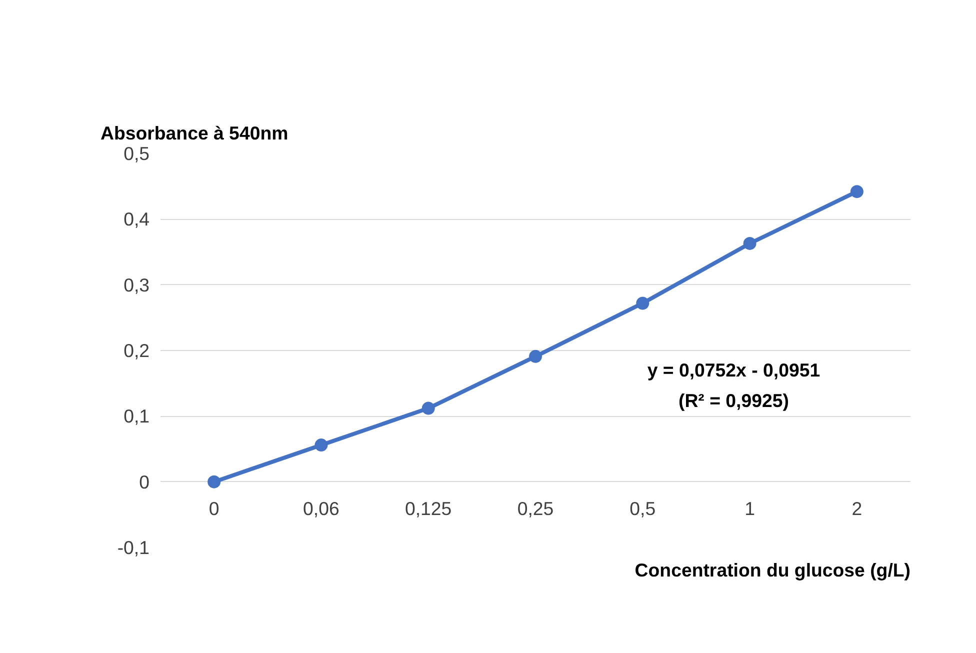  Describe the element at coordinates (428, 508) in the screenshot. I see `x-tick-label: 0,125` at that location.